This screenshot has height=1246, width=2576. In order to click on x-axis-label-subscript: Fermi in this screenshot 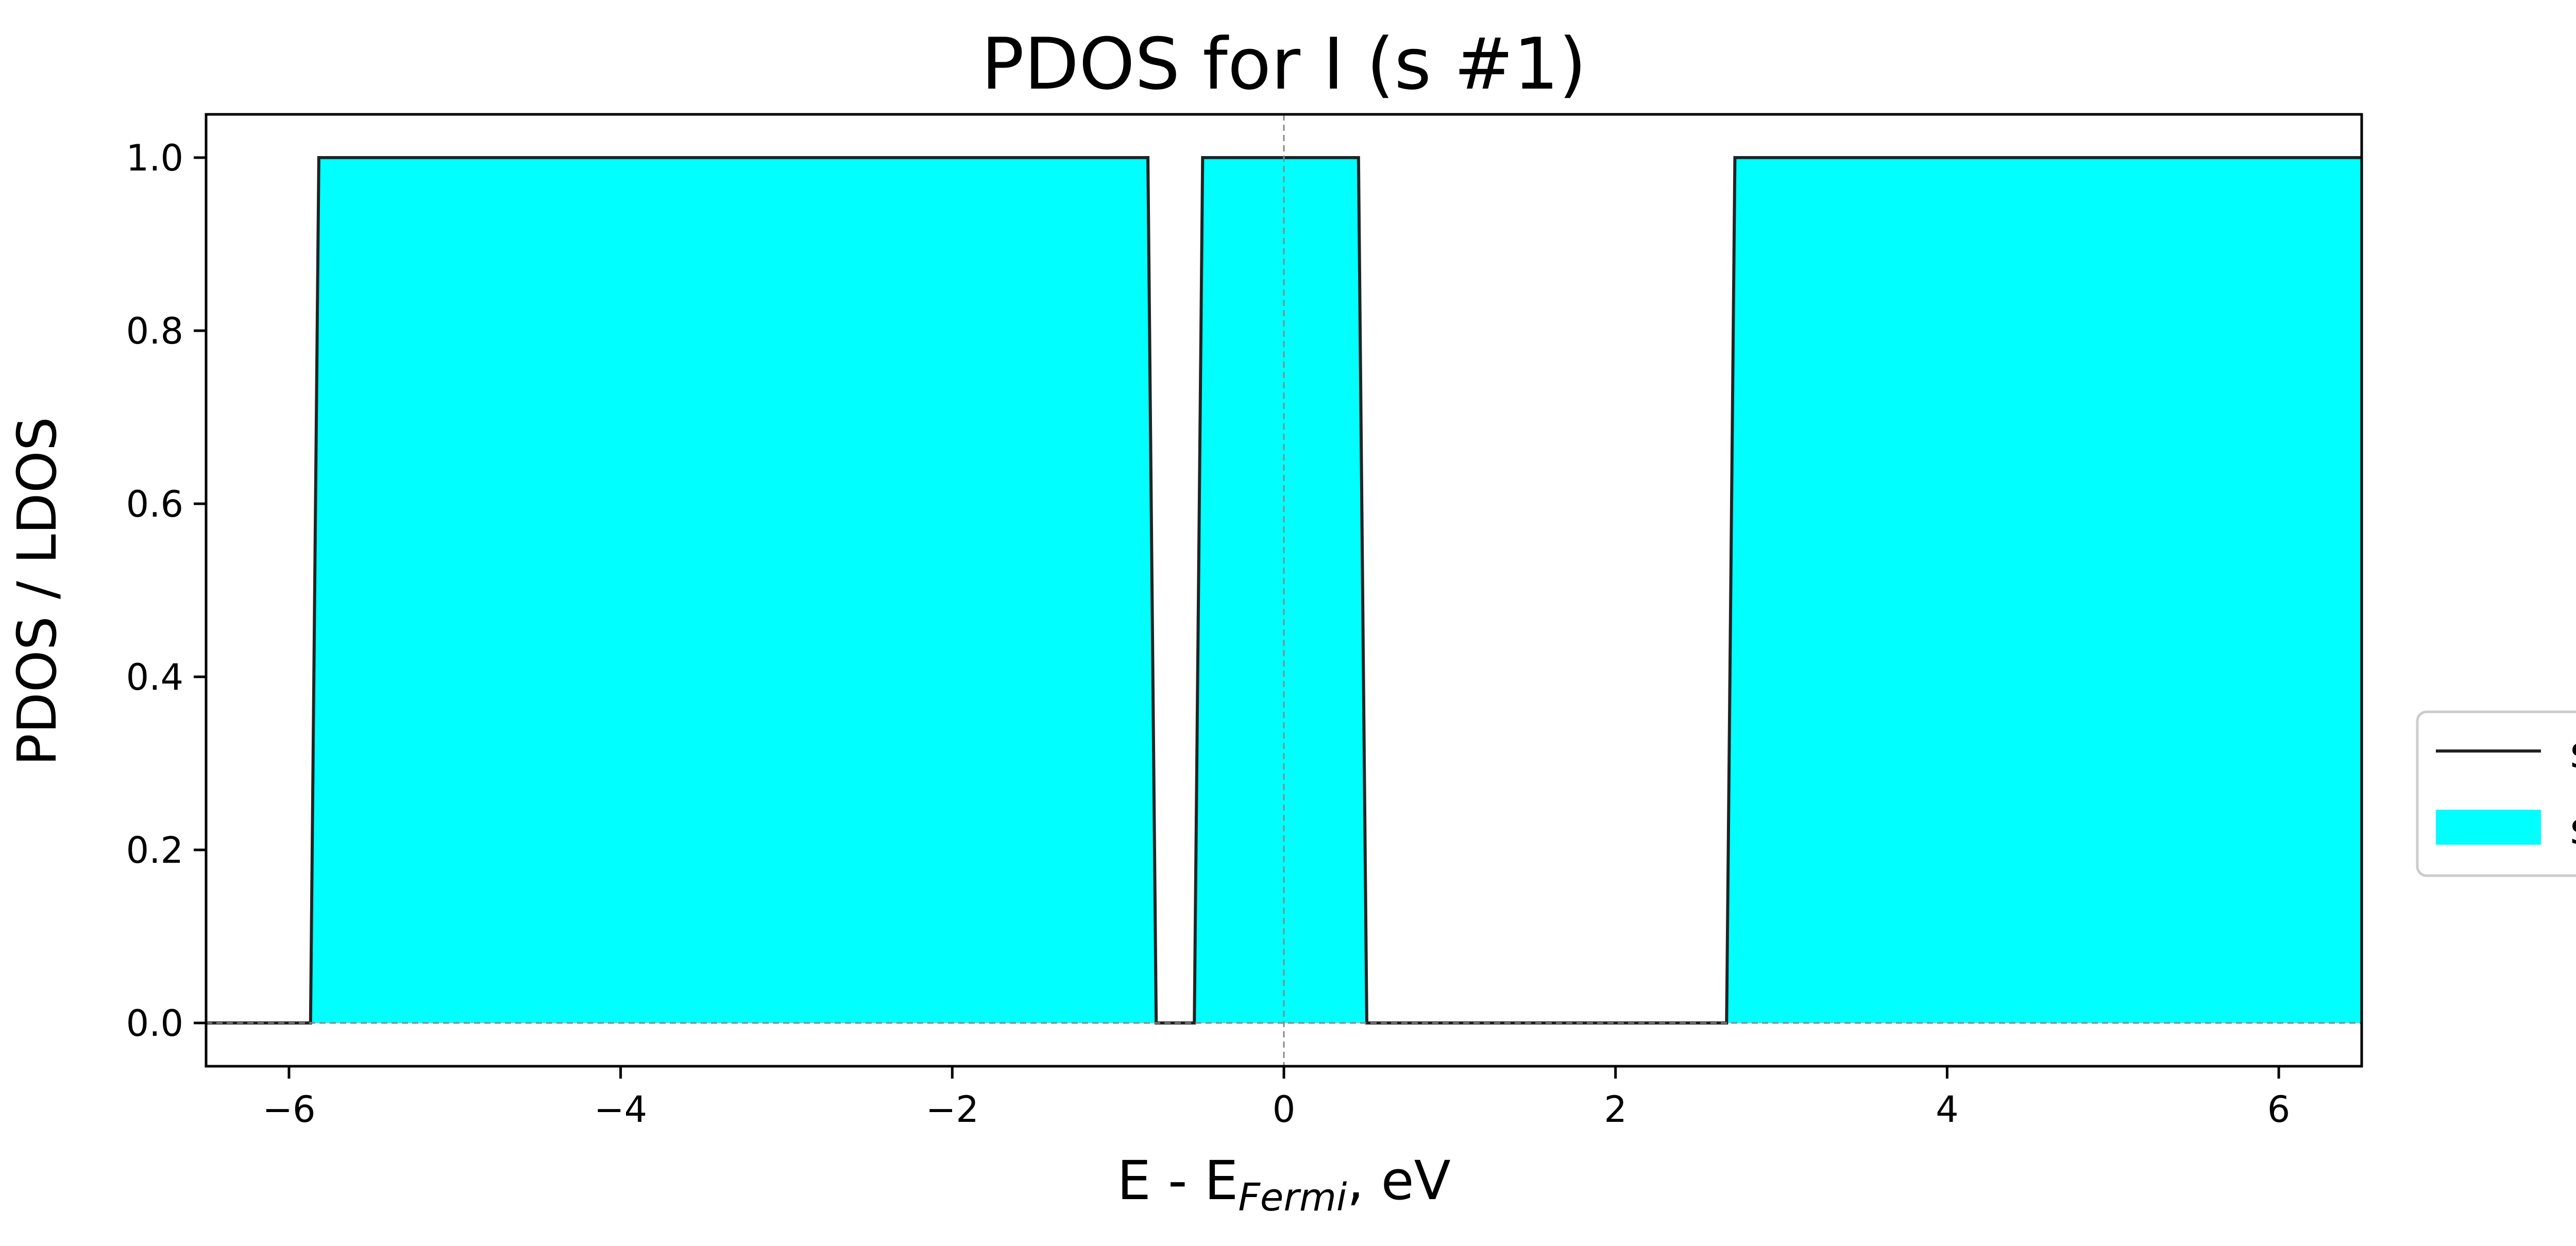, I will do `click(1292, 1197)`.